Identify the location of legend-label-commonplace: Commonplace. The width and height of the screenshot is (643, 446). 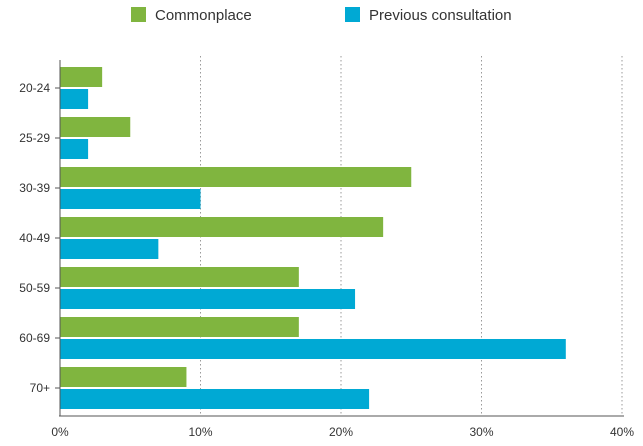
(203, 15).